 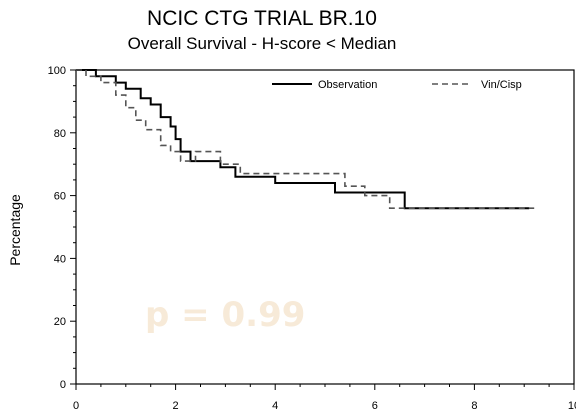 I want to click on x-tick-label: 4, so click(x=275, y=406).